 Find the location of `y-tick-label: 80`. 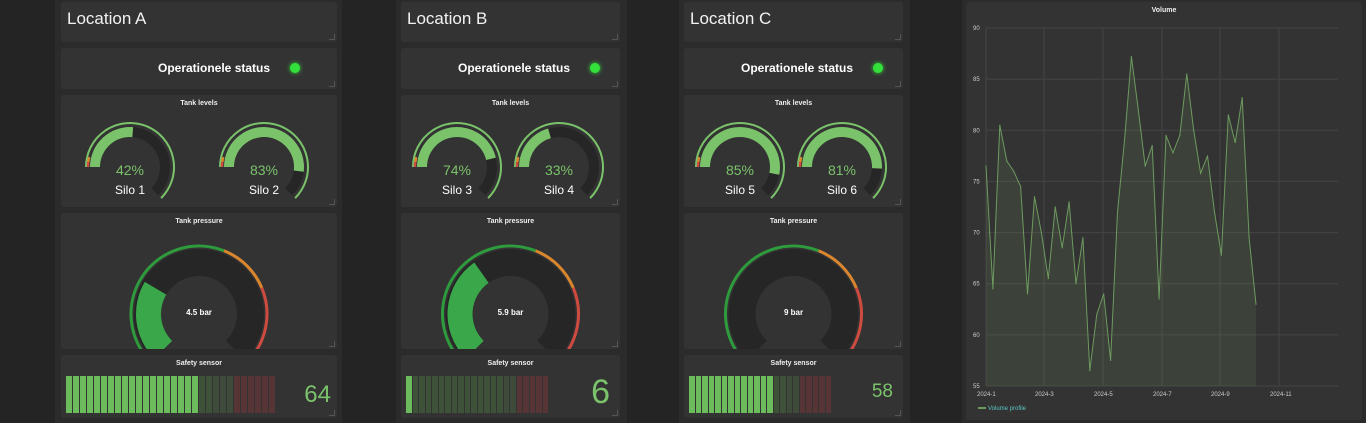

y-tick-label: 80 is located at coordinates (976, 131).